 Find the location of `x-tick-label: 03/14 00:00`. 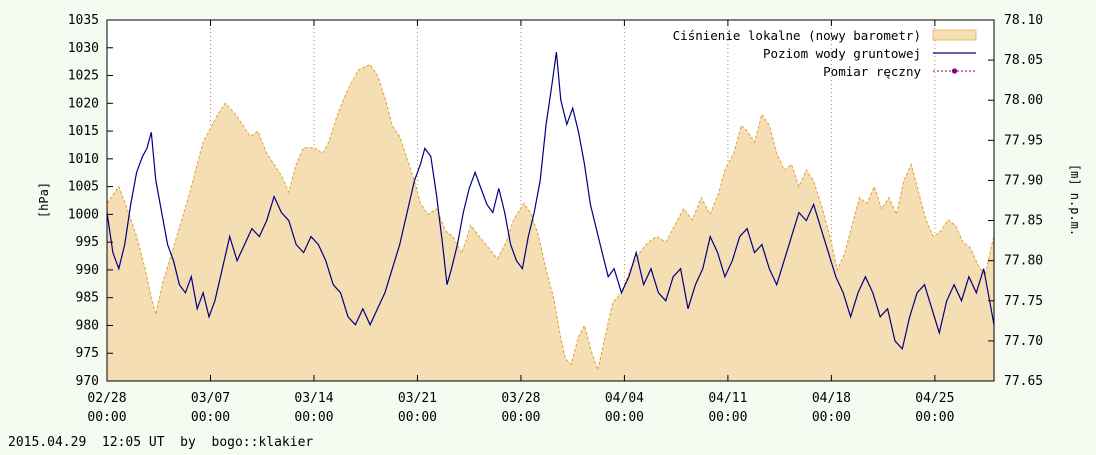

x-tick-label: 03/14 00:00 is located at coordinates (313, 408).